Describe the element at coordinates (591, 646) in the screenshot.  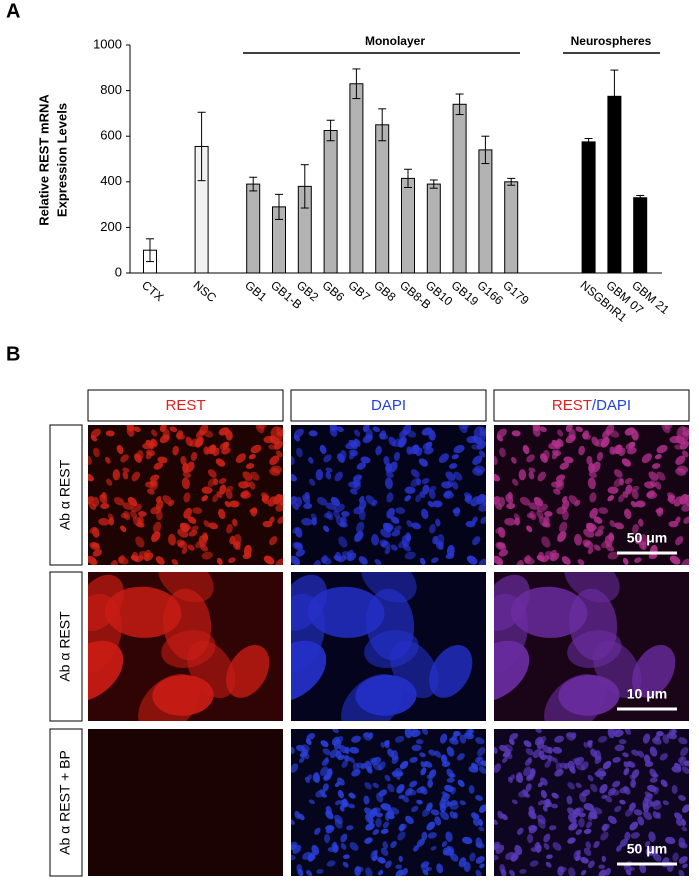
I see `micrograph` at that location.